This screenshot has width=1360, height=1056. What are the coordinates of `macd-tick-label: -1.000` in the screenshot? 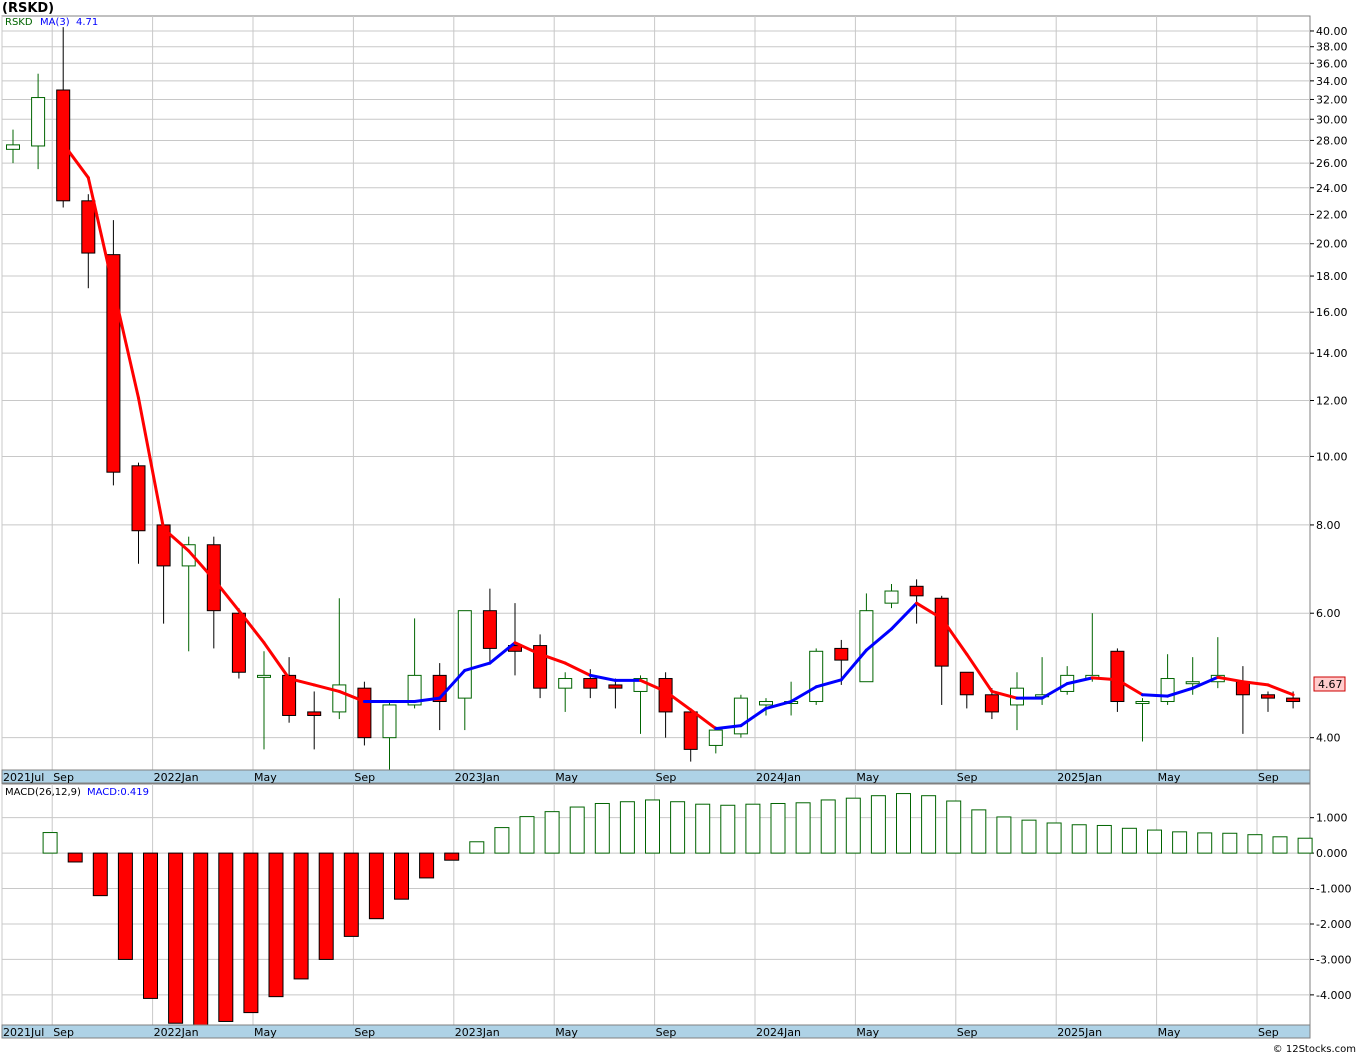 It's located at (1333, 889).